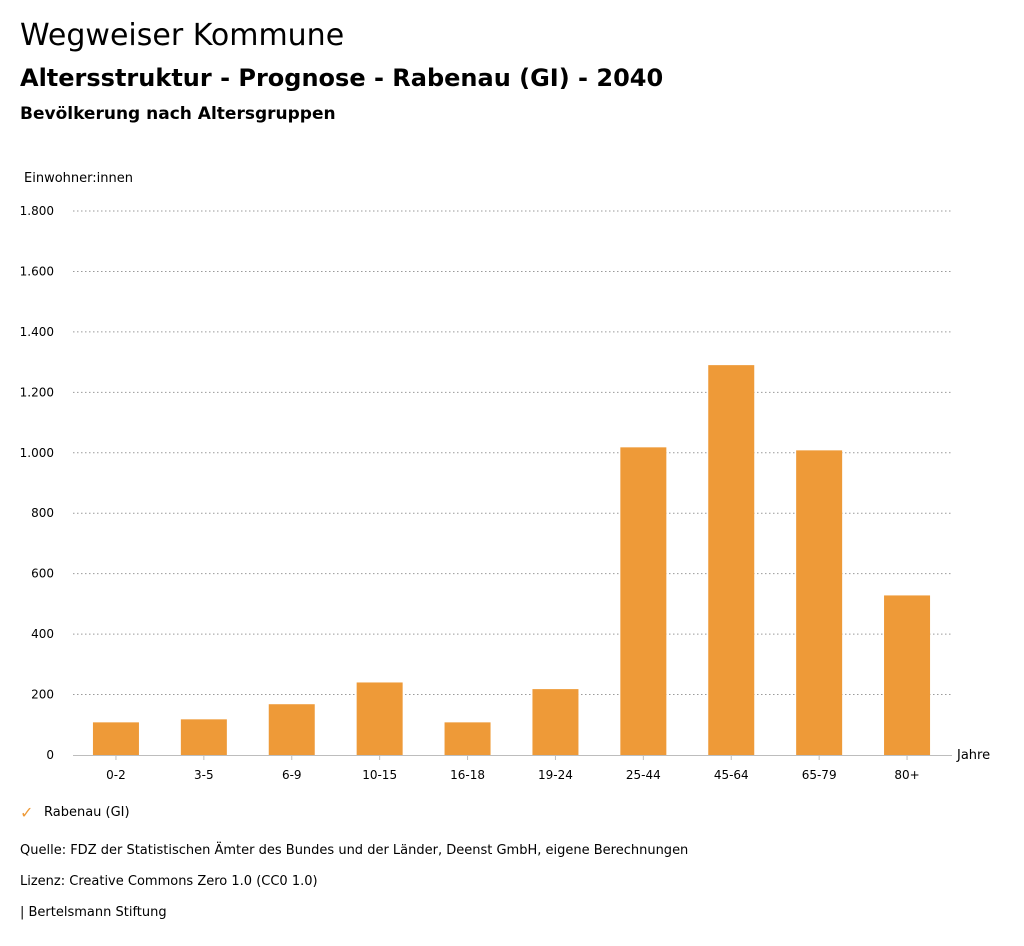 This screenshot has height=946, width=1024. I want to click on publisher-note: | Bertelsmann Stiftung, so click(93, 912).